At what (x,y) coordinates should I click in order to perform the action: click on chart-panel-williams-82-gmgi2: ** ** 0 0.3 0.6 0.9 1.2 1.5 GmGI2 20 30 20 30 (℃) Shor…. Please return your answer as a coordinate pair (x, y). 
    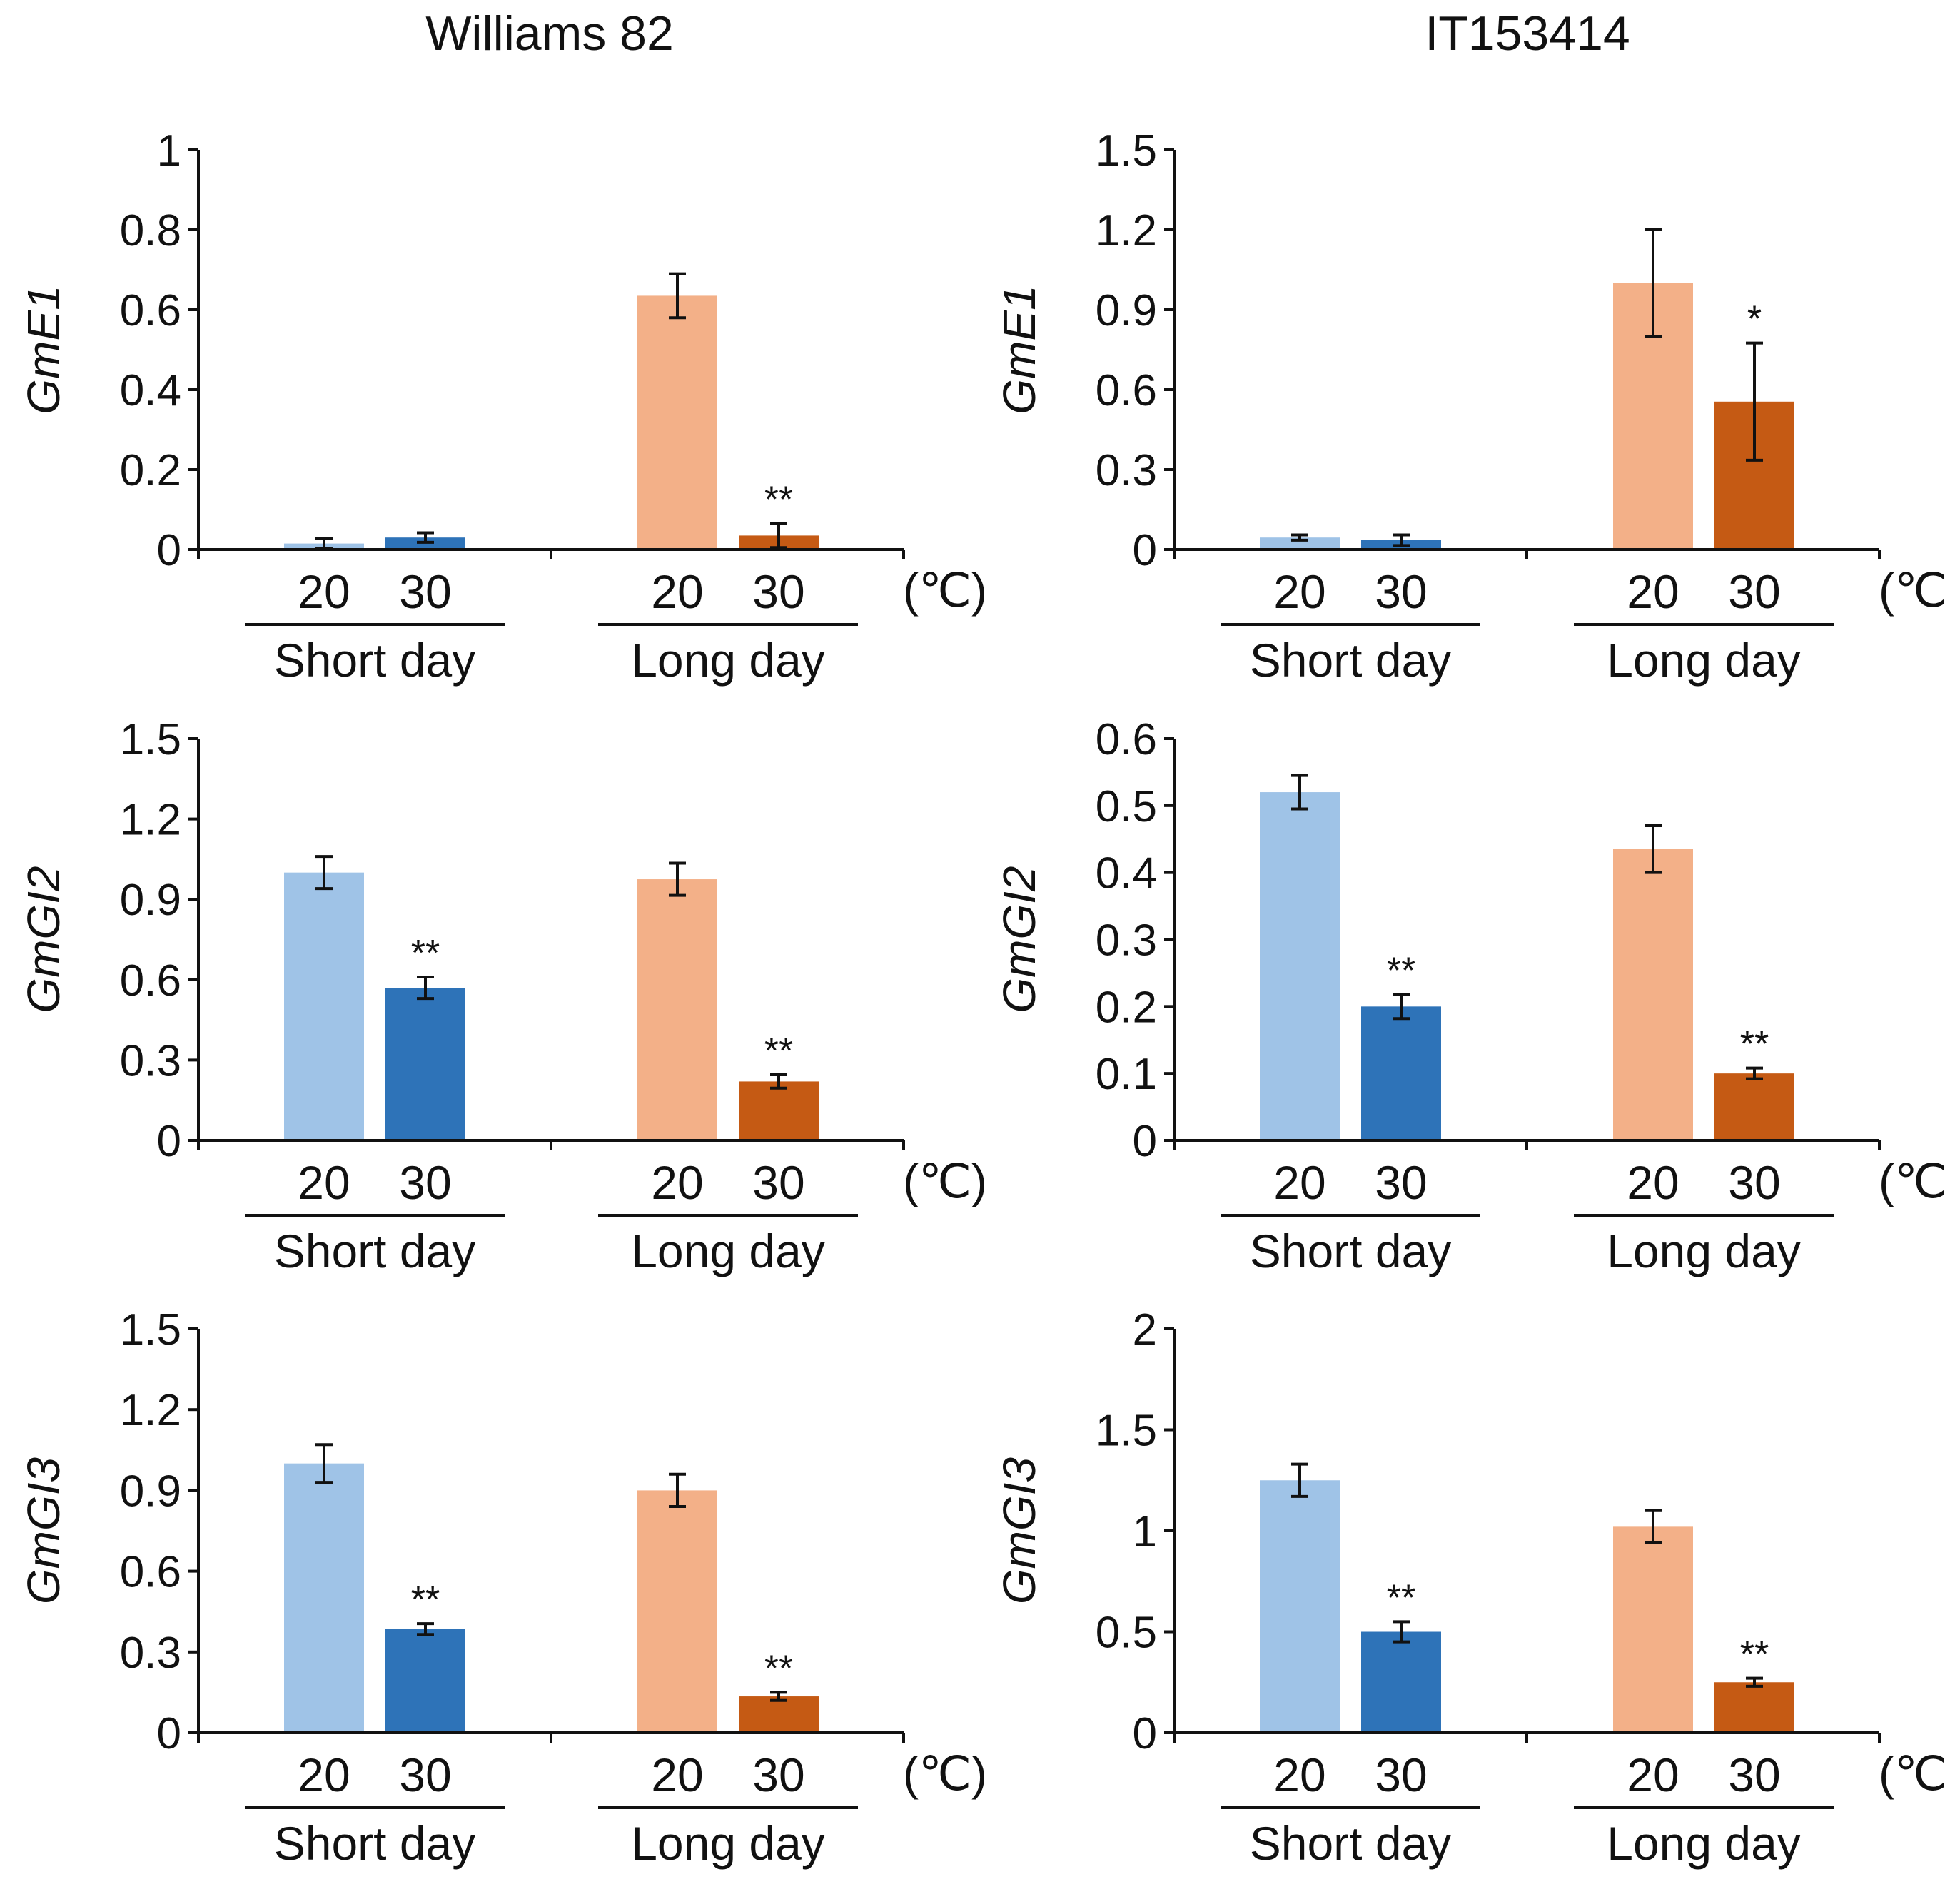
    Looking at the image, I should click on (502, 996).